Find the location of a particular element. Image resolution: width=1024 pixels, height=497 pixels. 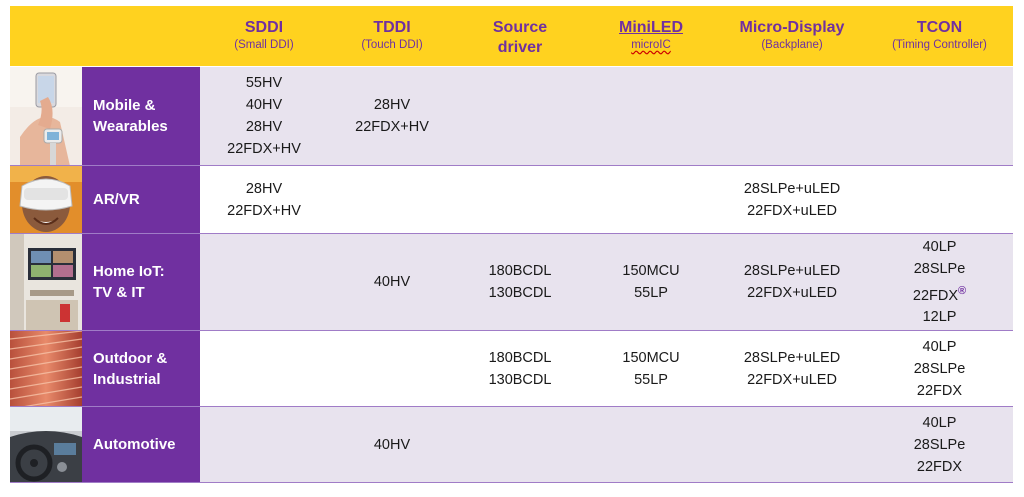

header-tddi: TDDI (Touch DDI) is located at coordinates (392, 36).